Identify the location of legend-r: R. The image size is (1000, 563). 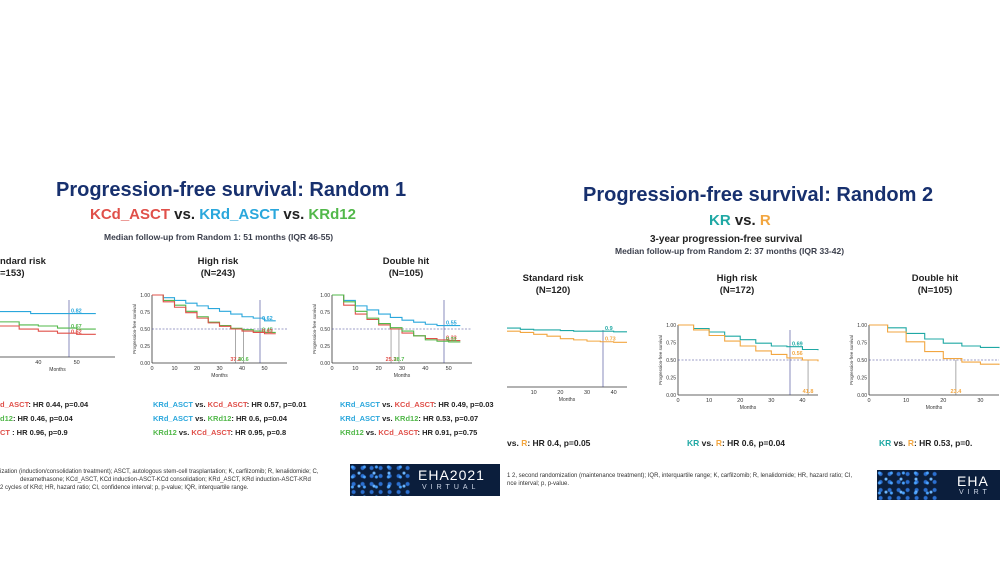
(765, 220).